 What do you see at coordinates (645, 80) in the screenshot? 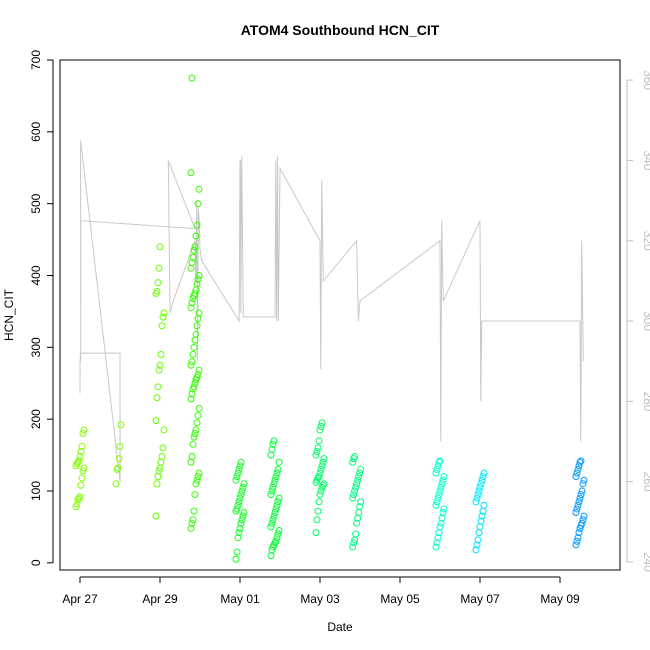
I see `y2-tick-label: 360` at bounding box center [645, 80].